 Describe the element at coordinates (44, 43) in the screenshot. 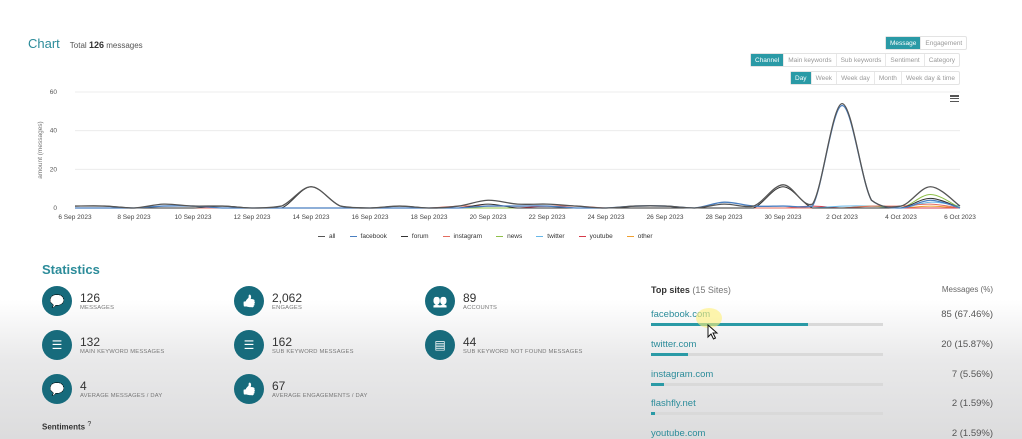

I see `chart-title: Chart` at that location.